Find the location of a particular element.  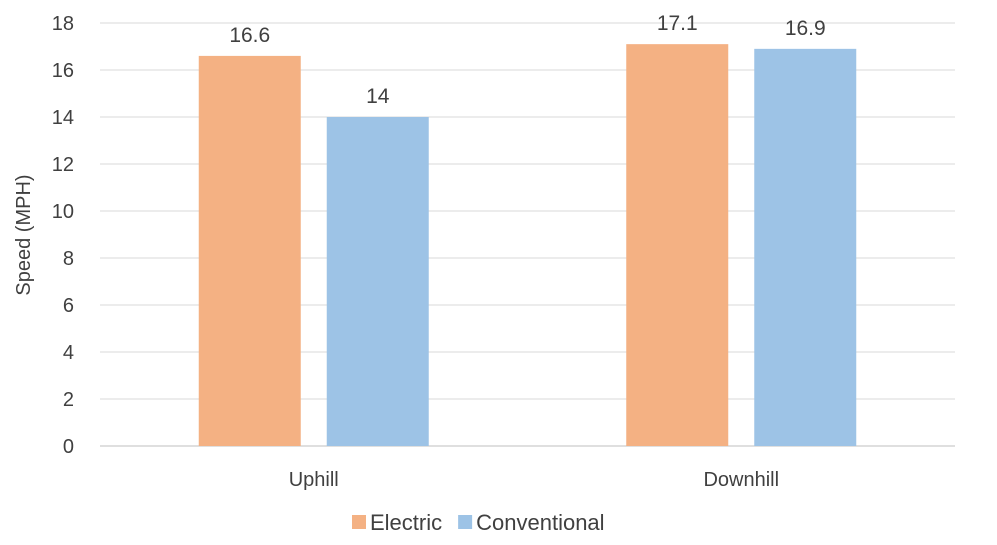

bar-conventional-uphill is located at coordinates (377, 281).